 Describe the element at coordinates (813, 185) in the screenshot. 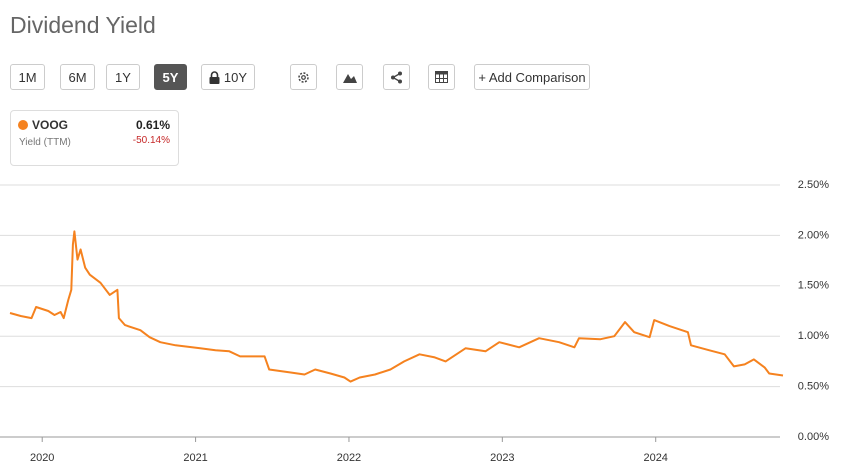

I see `y-tick-label: 2.50%` at that location.